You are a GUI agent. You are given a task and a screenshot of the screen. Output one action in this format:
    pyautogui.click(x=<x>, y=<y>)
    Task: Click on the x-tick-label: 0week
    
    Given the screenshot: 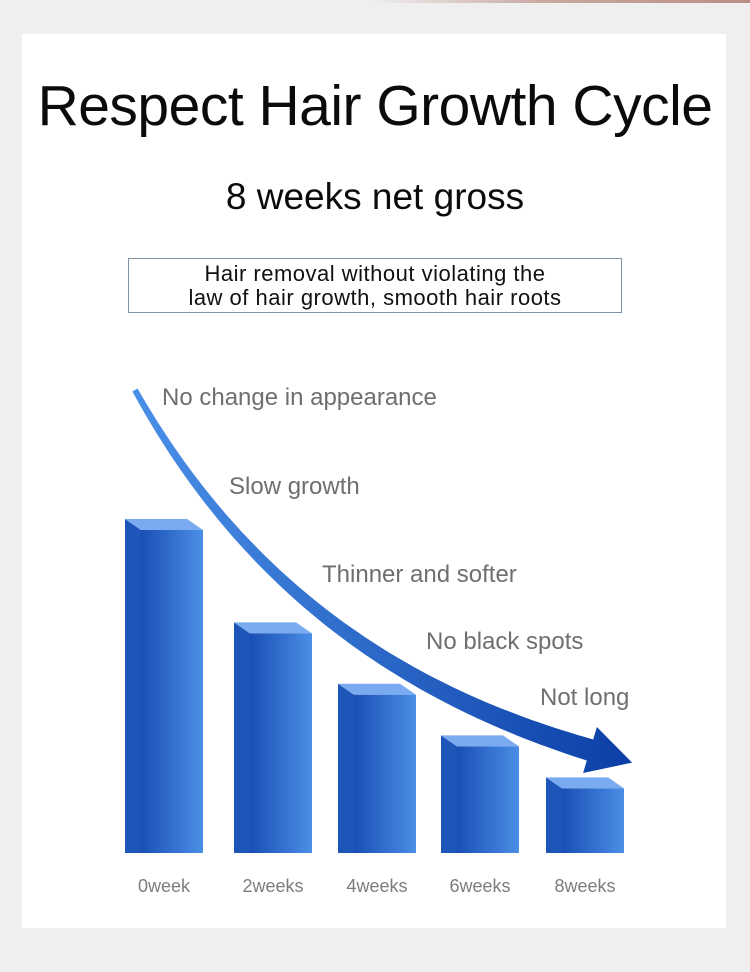 What is the action you would take?
    pyautogui.click(x=164, y=886)
    